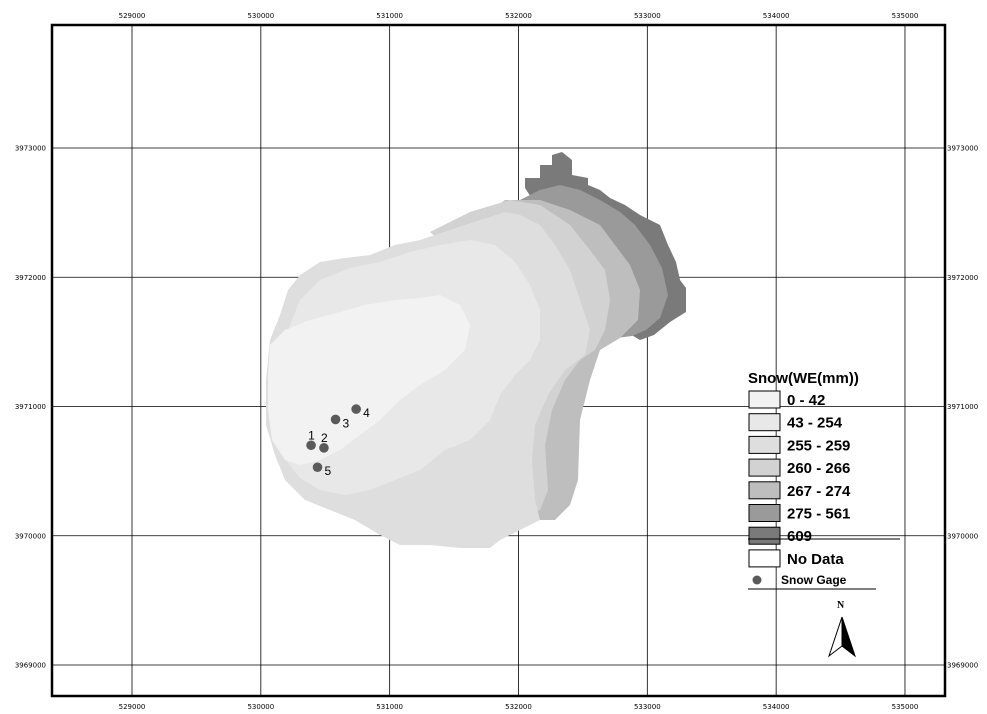 The height and width of the screenshot is (714, 987). I want to click on x-tick-label-top: 530000, so click(260, 16).